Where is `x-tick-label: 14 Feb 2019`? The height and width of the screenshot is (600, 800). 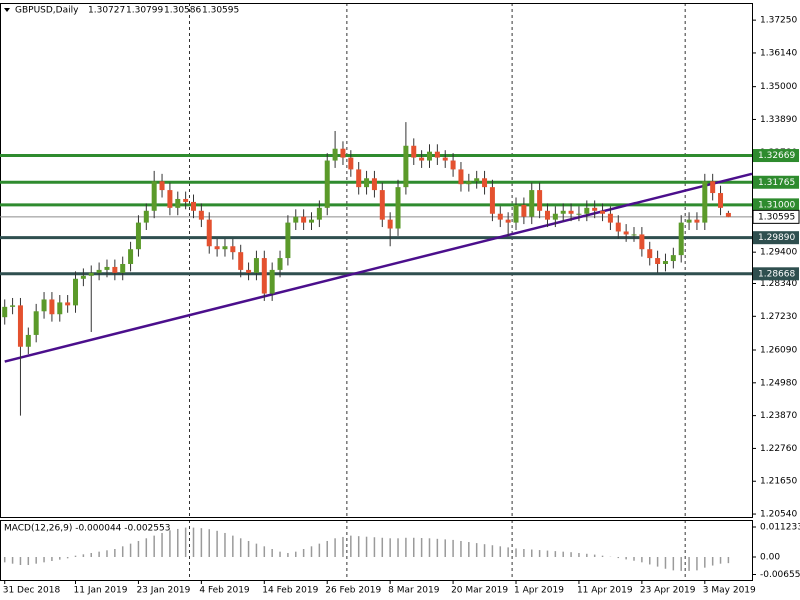
x-tick-label: 14 Feb 2019 is located at coordinates (290, 591).